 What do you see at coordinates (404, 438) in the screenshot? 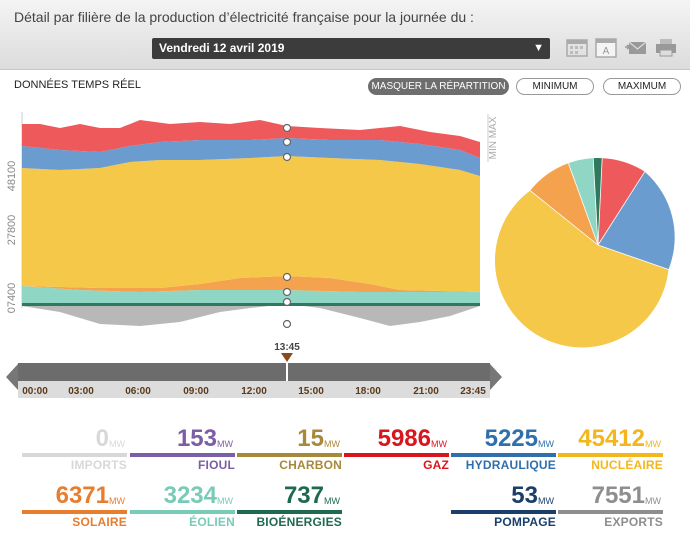
I see `tile-value: 5986` at bounding box center [404, 438].